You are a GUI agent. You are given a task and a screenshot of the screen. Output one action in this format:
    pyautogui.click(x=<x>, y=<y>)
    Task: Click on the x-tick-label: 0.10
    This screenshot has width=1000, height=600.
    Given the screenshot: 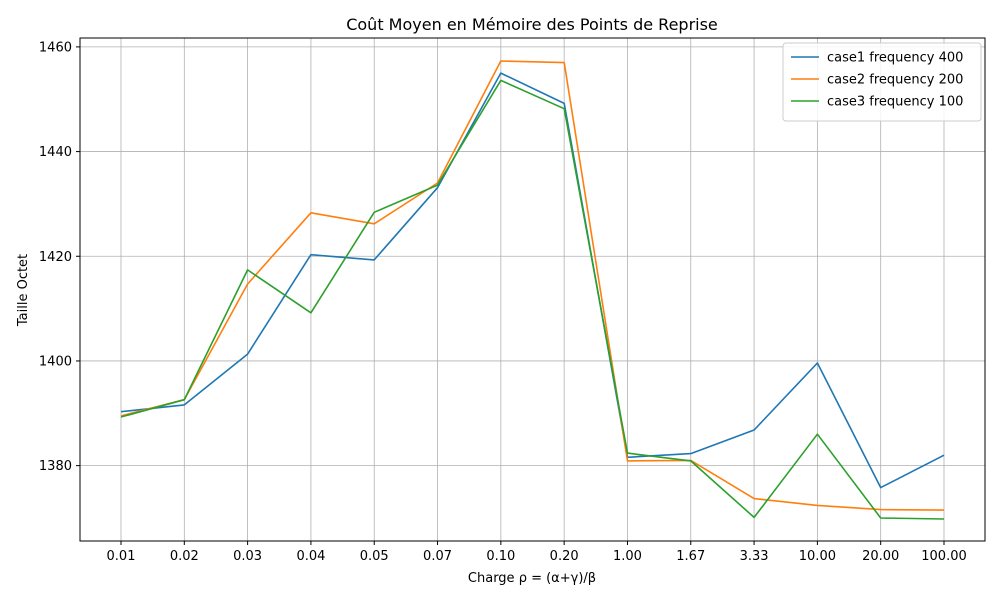 What is the action you would take?
    pyautogui.click(x=500, y=556)
    